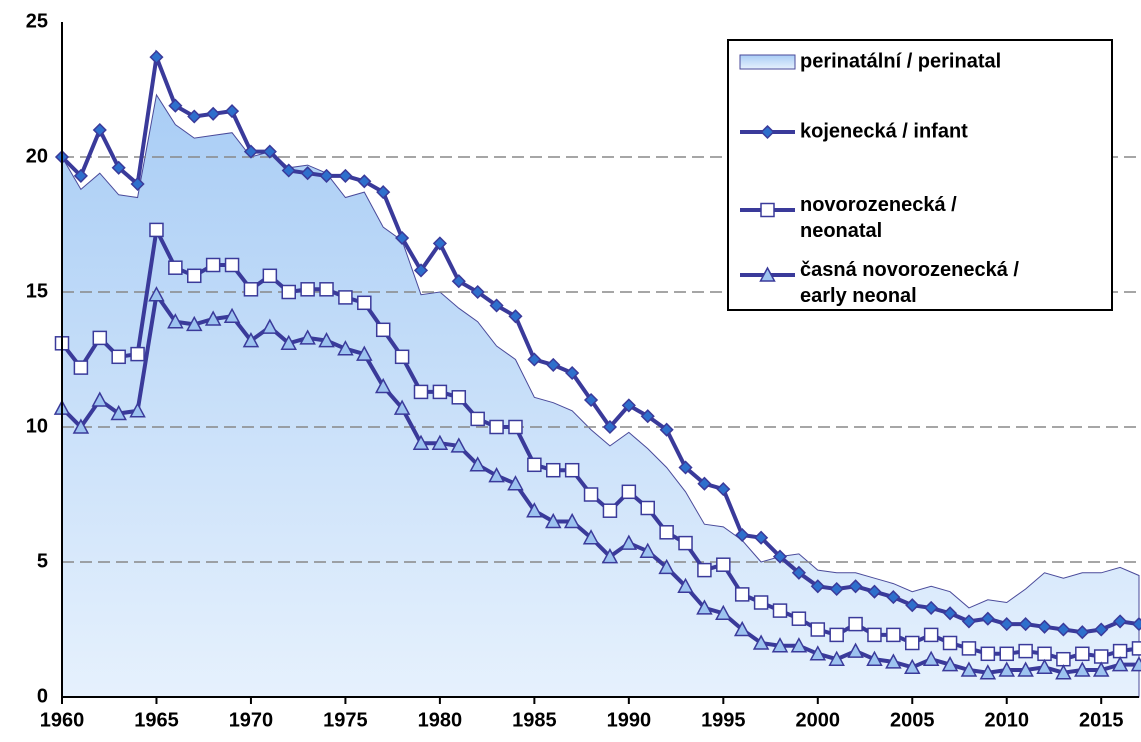 This screenshot has height=742, width=1141. I want to click on x-tick-label: 1995, so click(723, 720).